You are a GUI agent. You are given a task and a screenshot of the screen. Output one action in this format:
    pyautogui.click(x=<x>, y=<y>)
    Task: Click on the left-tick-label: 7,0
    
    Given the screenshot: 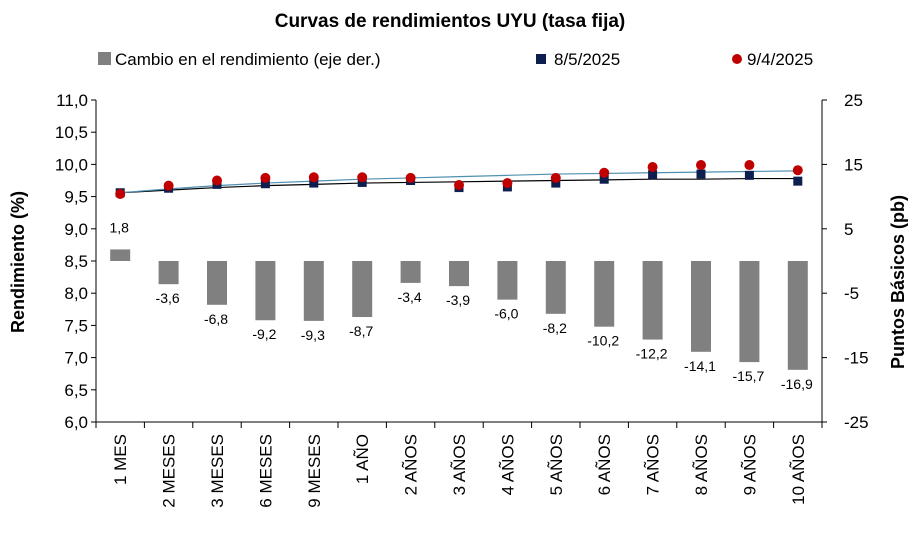 What is the action you would take?
    pyautogui.click(x=76, y=358)
    